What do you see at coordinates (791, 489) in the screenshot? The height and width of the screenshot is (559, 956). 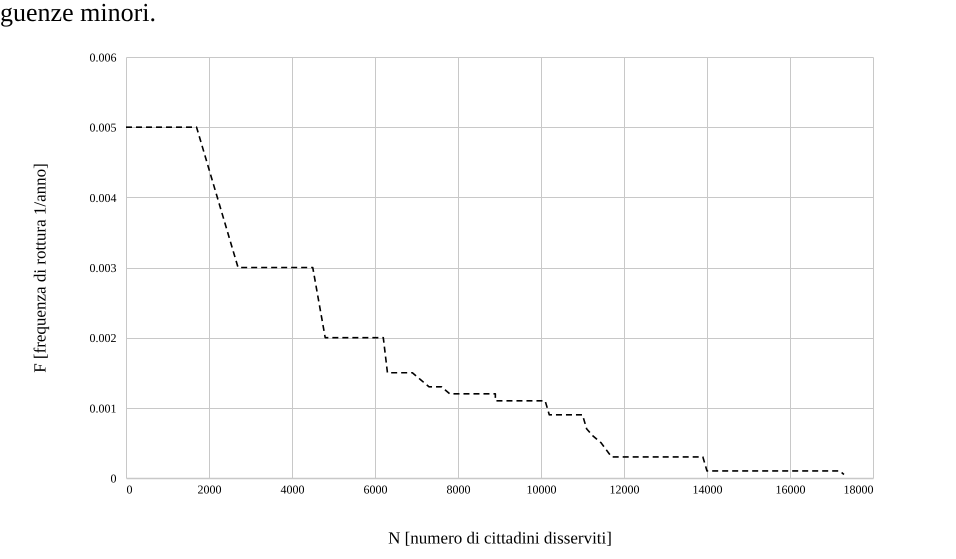 I see `x-tick-label: 16000` at bounding box center [791, 489].